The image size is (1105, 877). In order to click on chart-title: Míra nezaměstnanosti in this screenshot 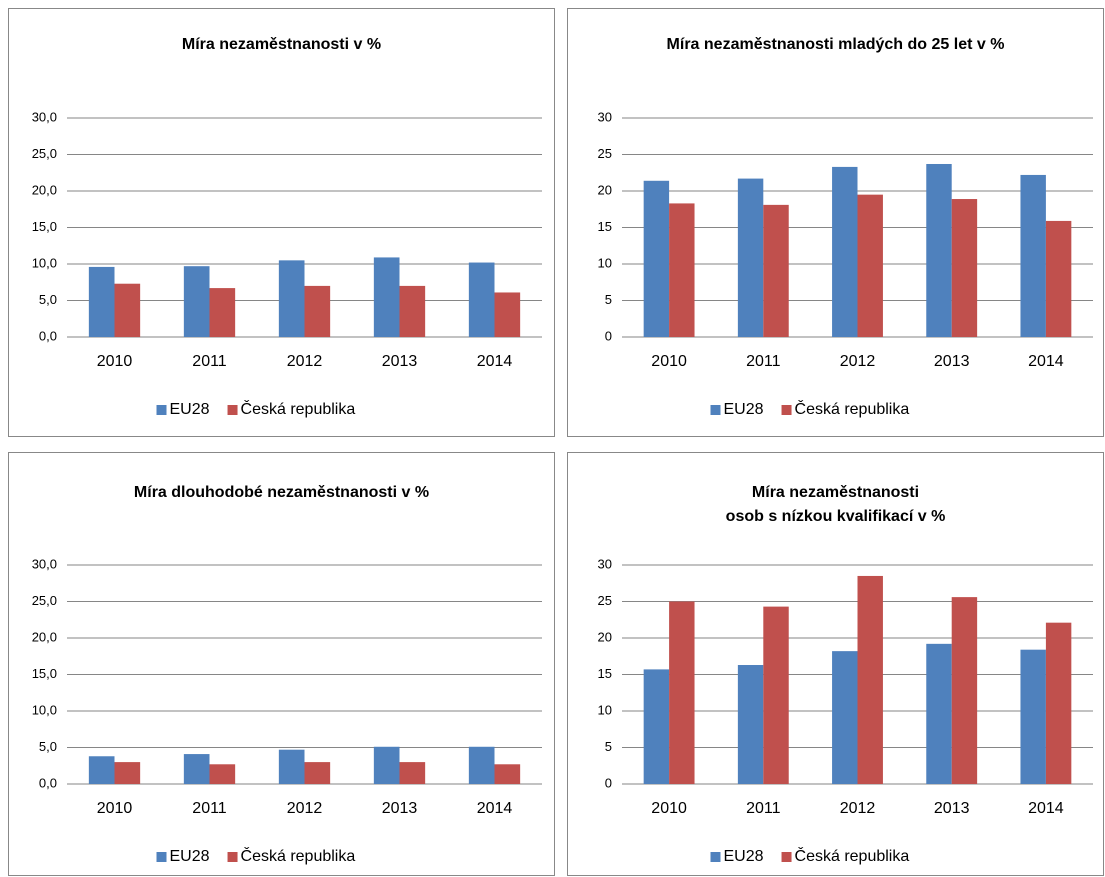, I will do `click(835, 492)`.